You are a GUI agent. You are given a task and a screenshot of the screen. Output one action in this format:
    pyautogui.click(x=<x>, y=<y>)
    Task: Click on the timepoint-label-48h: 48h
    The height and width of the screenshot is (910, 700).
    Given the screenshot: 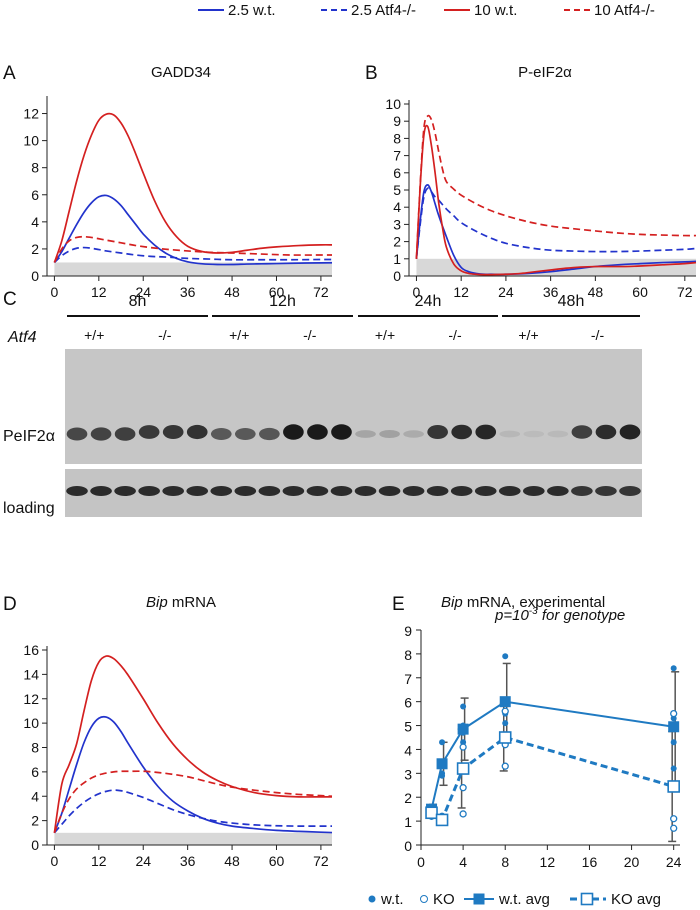 What is the action you would take?
    pyautogui.click(x=571, y=301)
    